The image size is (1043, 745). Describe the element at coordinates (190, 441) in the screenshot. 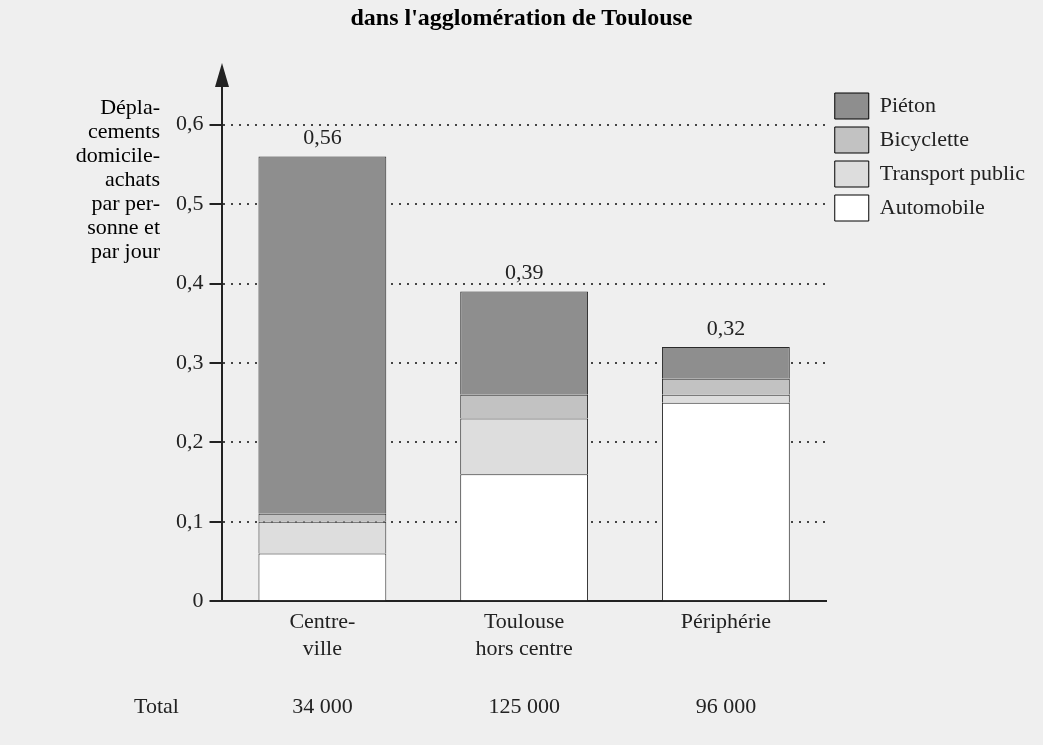

I see `y-tick-label: 0,2` at that location.